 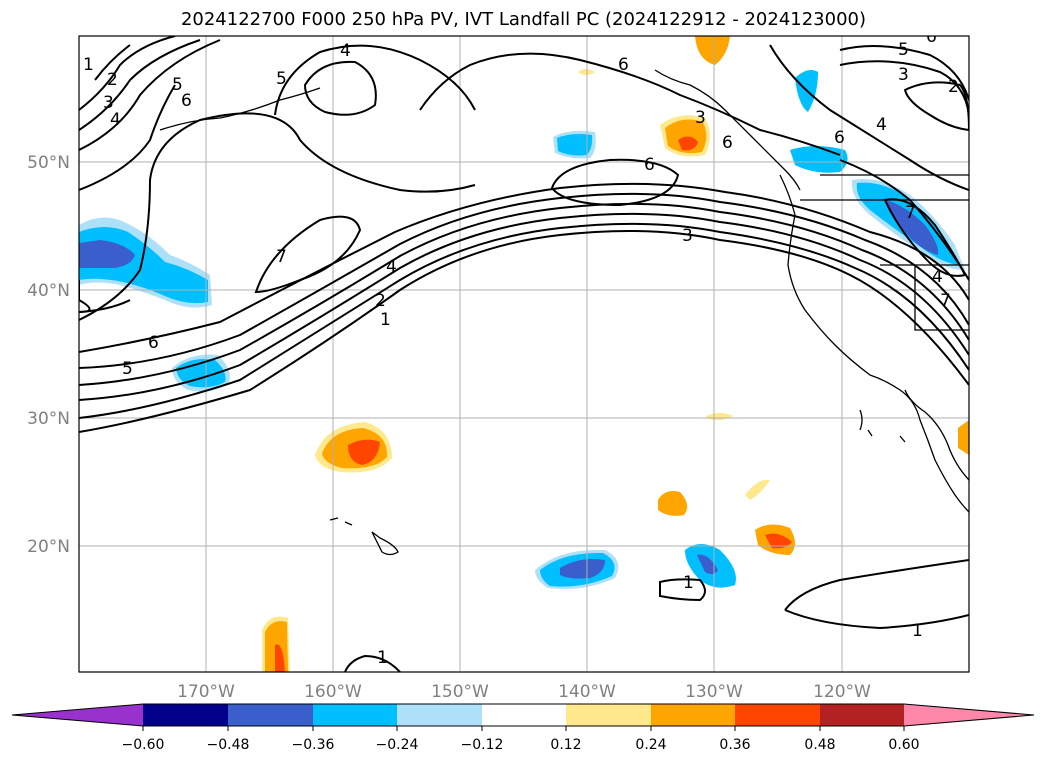 I want to click on lat-label-50n: 50°N, so click(x=48, y=163).